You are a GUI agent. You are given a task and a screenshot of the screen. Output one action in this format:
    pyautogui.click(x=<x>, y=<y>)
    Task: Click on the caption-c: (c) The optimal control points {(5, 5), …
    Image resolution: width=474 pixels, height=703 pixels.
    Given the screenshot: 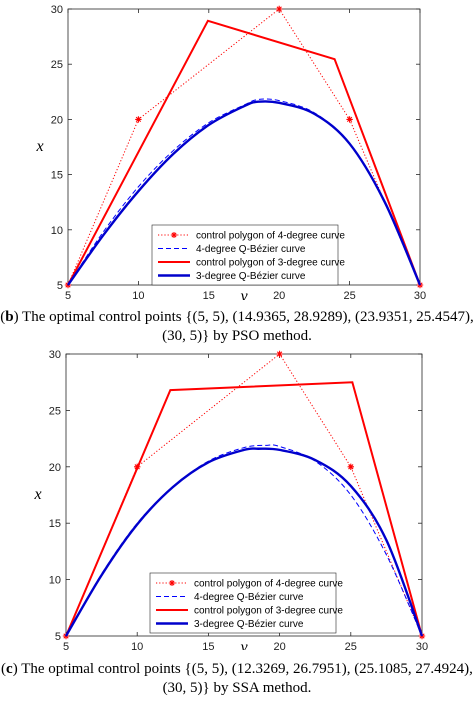 What is the action you would take?
    pyautogui.click(x=237, y=678)
    